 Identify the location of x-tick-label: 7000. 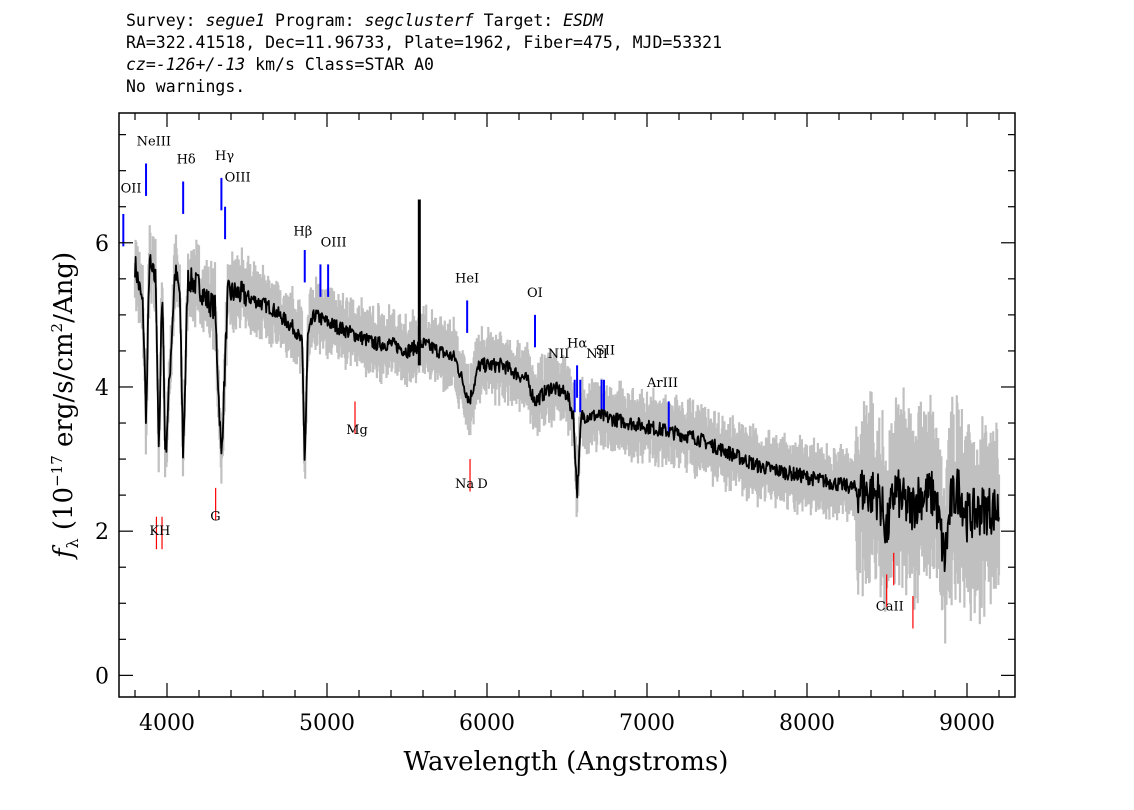
(647, 723).